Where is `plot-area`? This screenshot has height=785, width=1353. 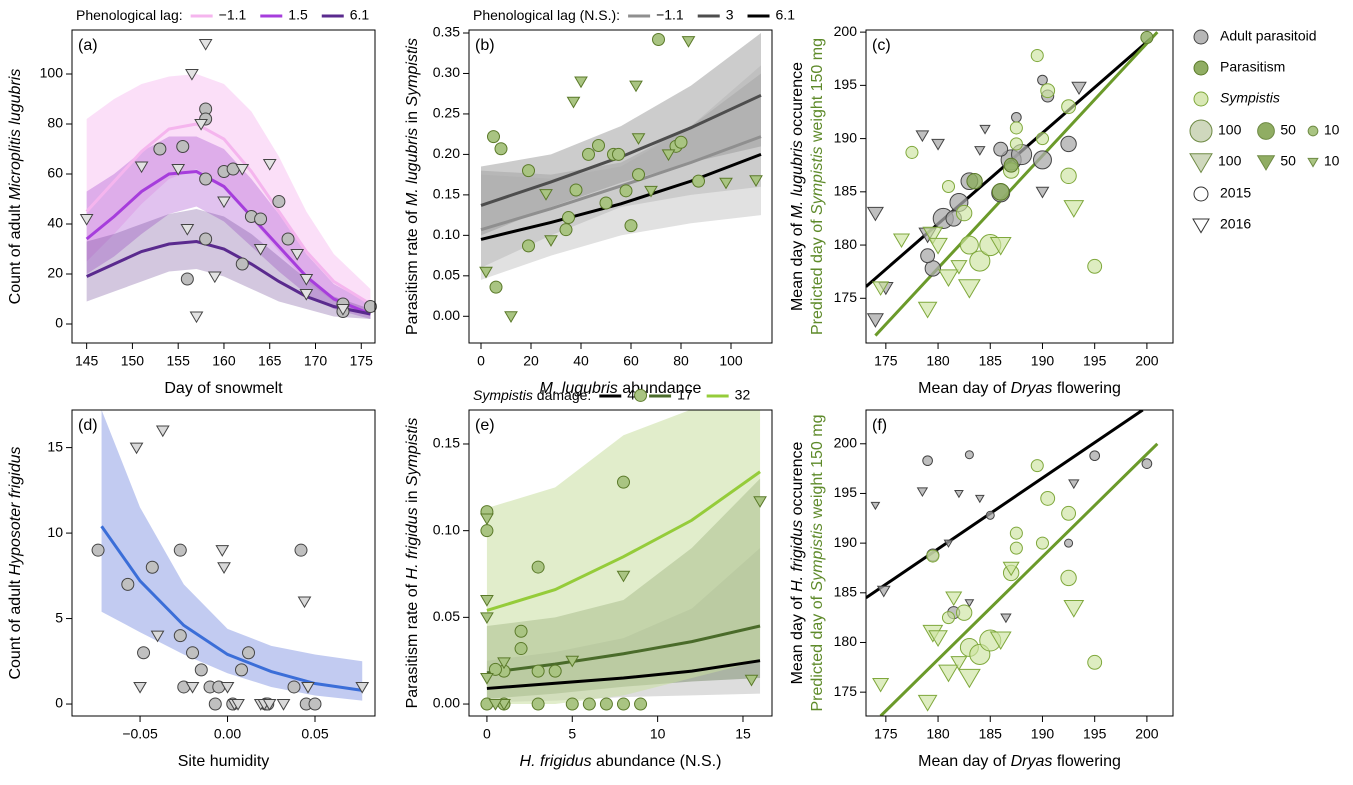
plot-area is located at coordinates (1012, 563).